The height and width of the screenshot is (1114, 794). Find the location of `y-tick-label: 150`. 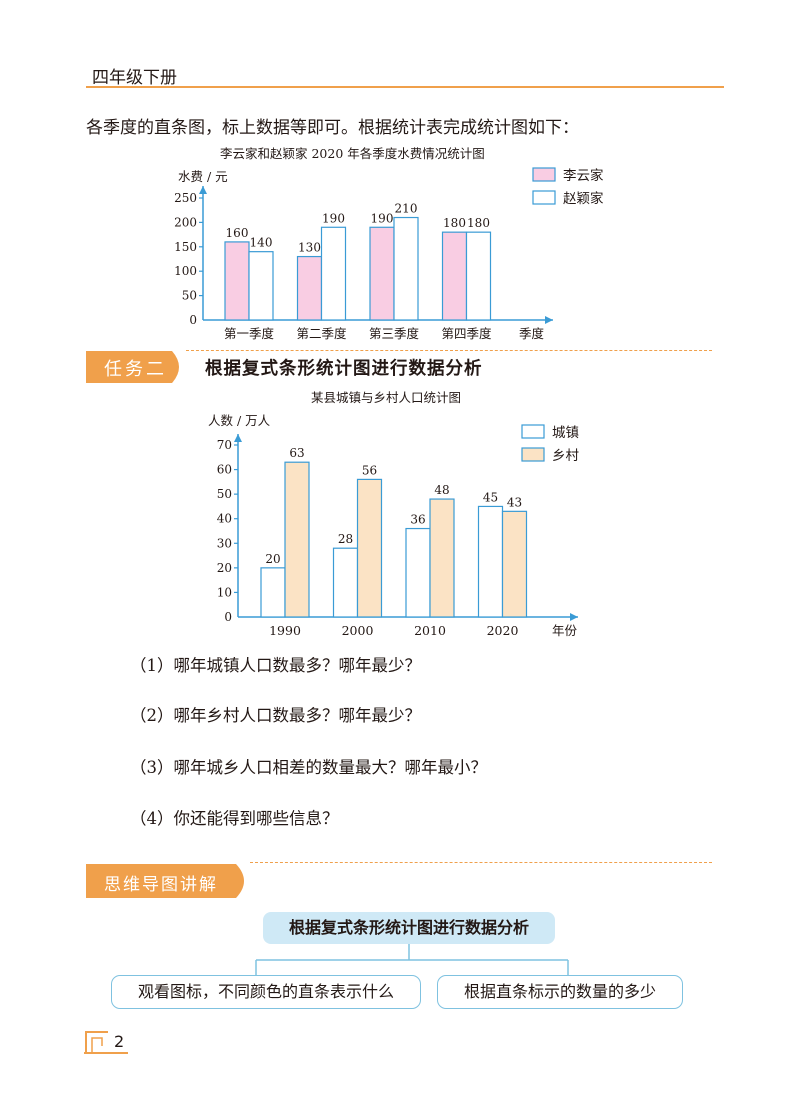

y-tick-label: 150 is located at coordinates (185, 247).